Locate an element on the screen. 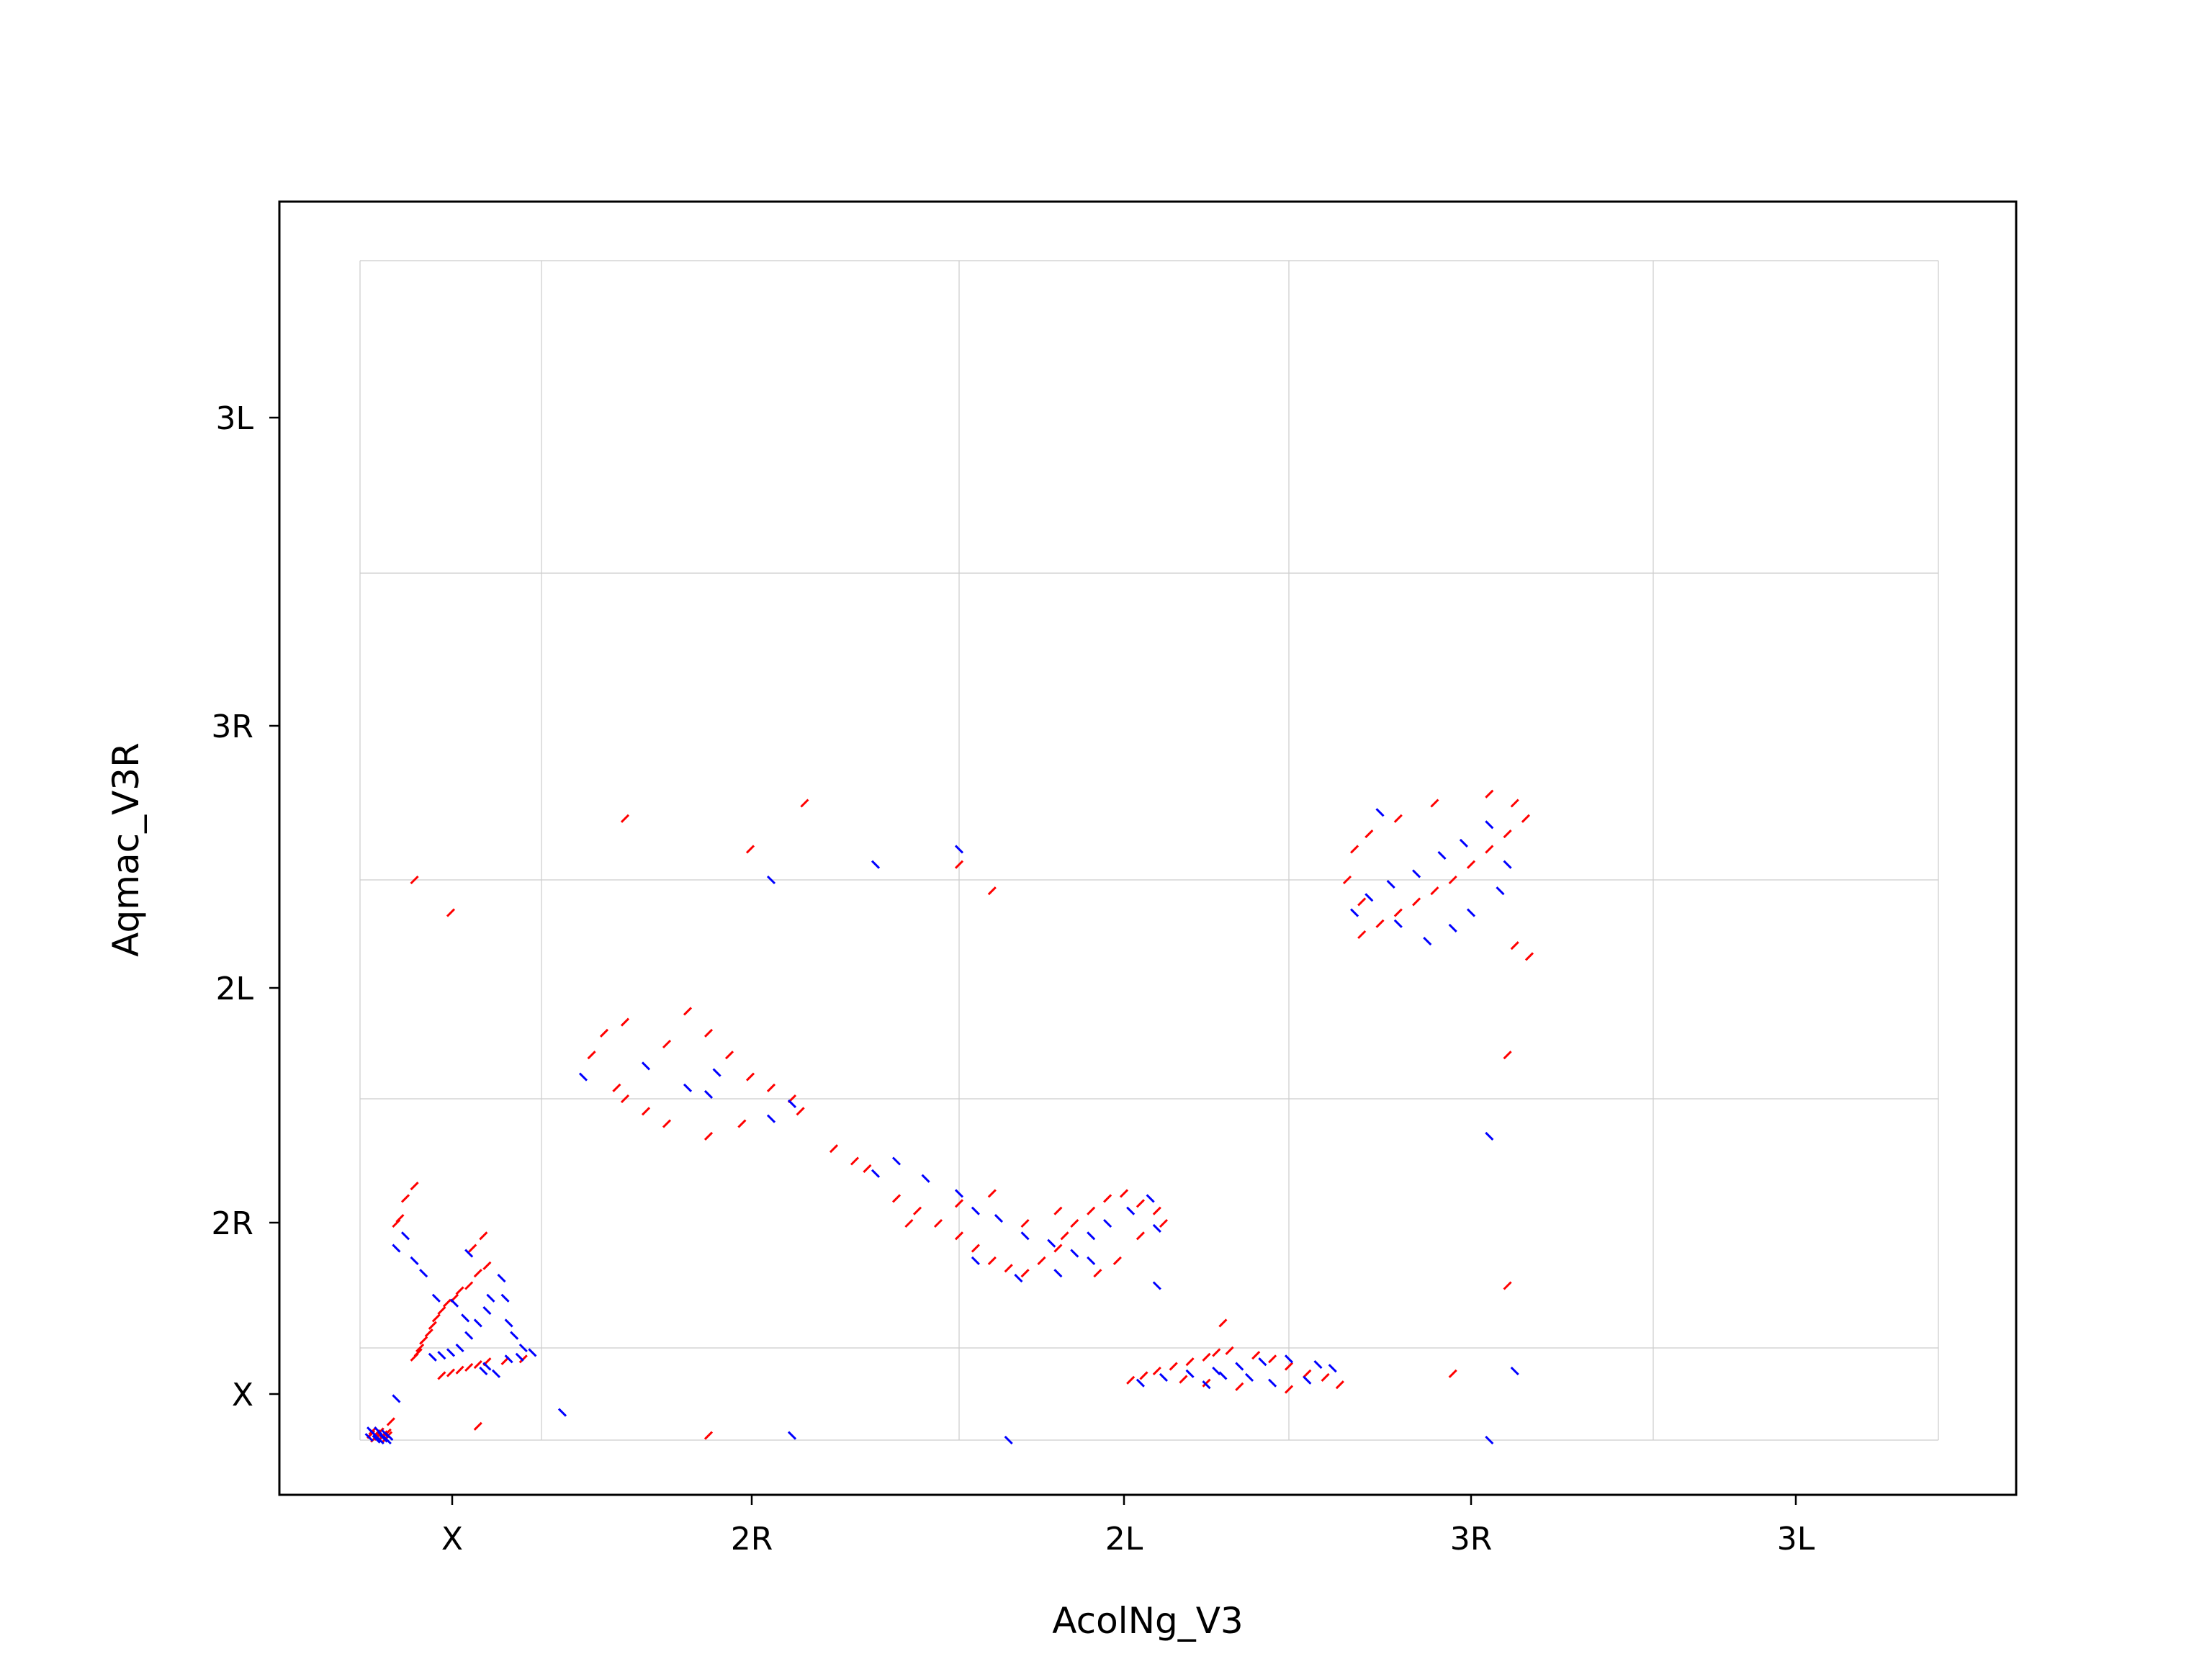 The image size is (2212, 1659). y-tick-label: 2R is located at coordinates (232, 1224).